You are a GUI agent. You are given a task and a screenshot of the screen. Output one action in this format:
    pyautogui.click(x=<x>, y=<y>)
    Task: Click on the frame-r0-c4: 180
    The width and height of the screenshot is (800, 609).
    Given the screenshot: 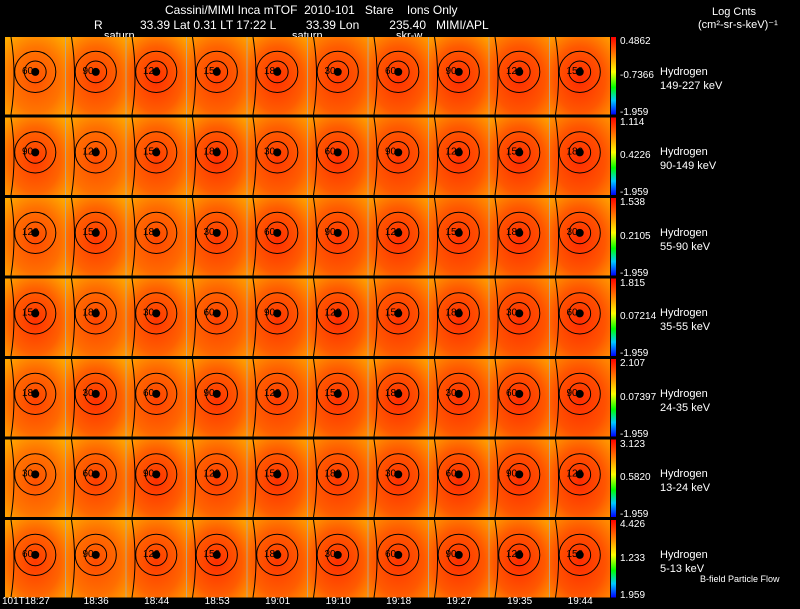 What is the action you would take?
    pyautogui.click(x=277, y=75)
    